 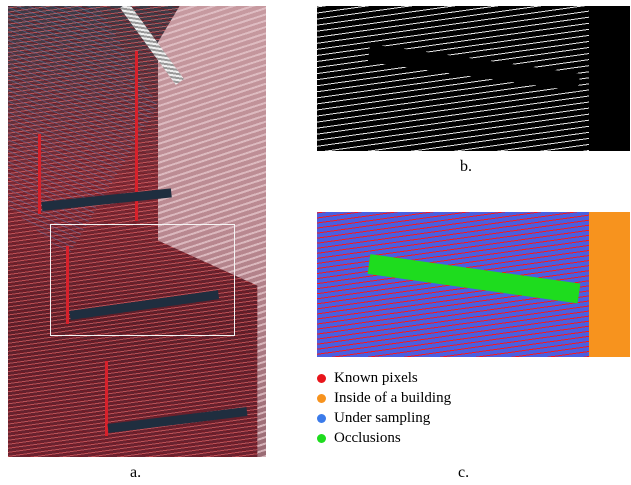 I want to click on building-region, so click(x=609, y=284).